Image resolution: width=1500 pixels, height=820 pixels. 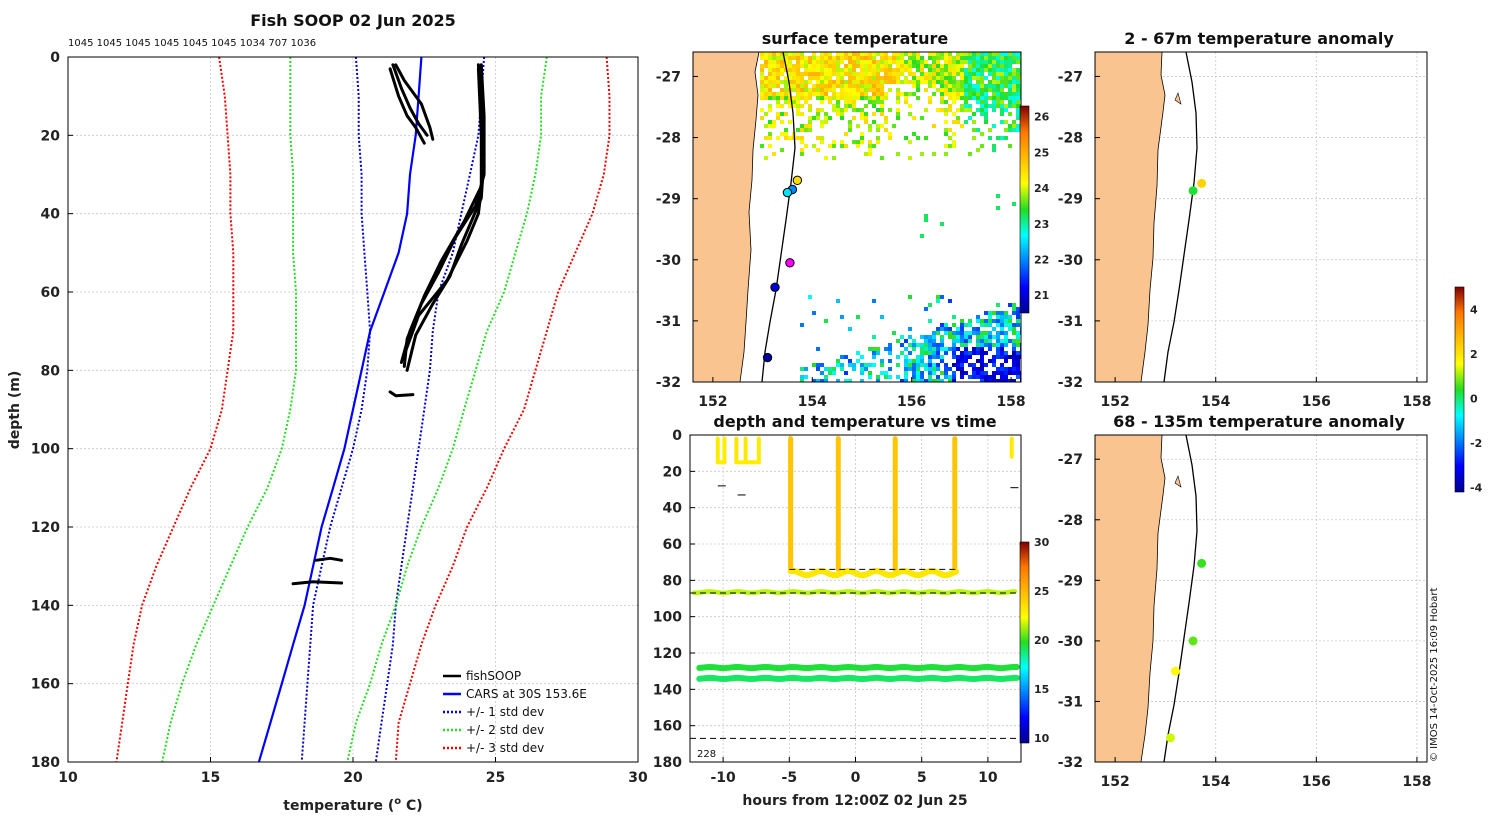 What do you see at coordinates (726, 217) in the screenshot?
I see `sst-land` at bounding box center [726, 217].